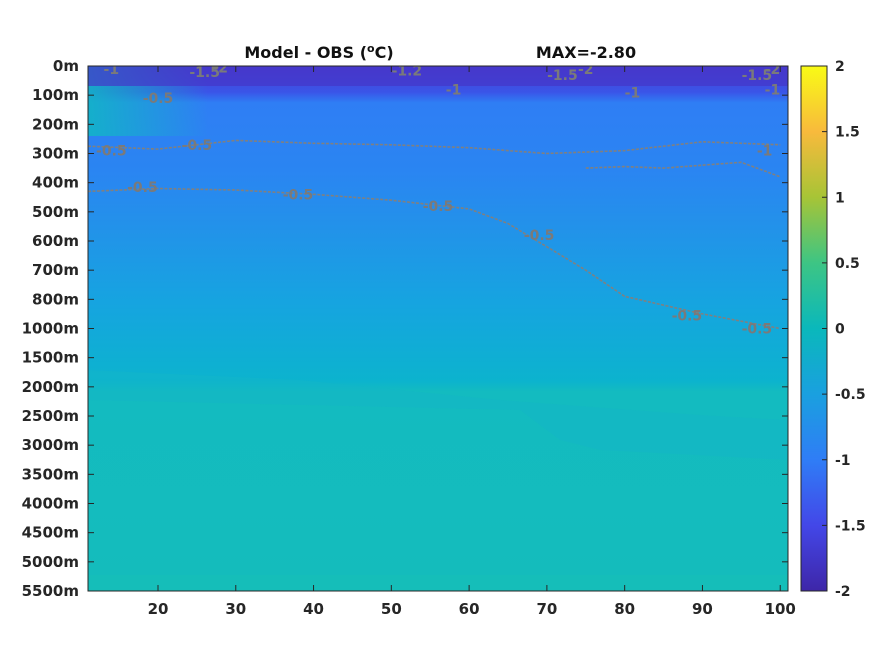  Describe the element at coordinates (55, 299) in the screenshot. I see `y-tick-label: 800m` at that location.